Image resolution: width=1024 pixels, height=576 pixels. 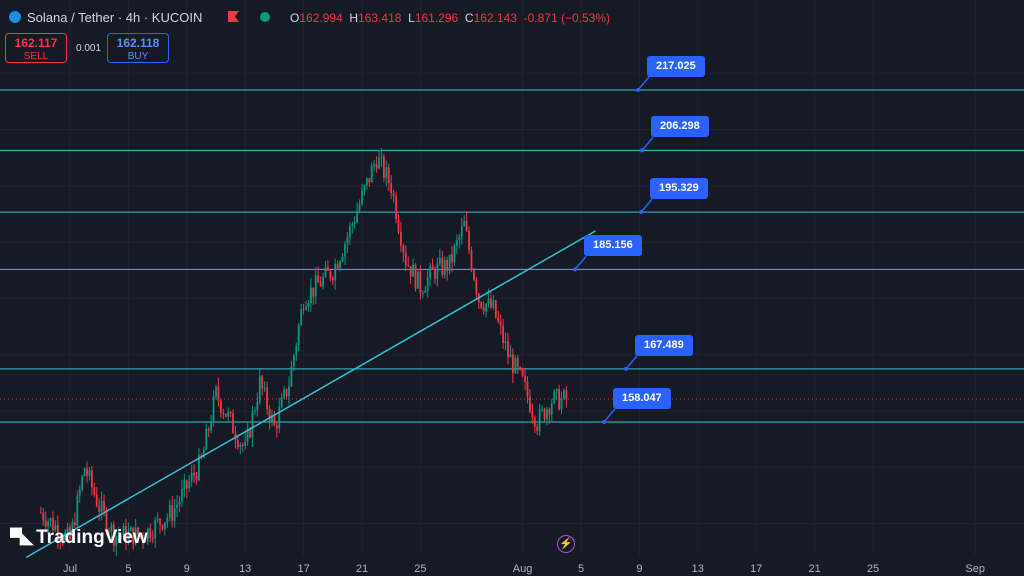 I want to click on open-label: O, so click(x=295, y=18).